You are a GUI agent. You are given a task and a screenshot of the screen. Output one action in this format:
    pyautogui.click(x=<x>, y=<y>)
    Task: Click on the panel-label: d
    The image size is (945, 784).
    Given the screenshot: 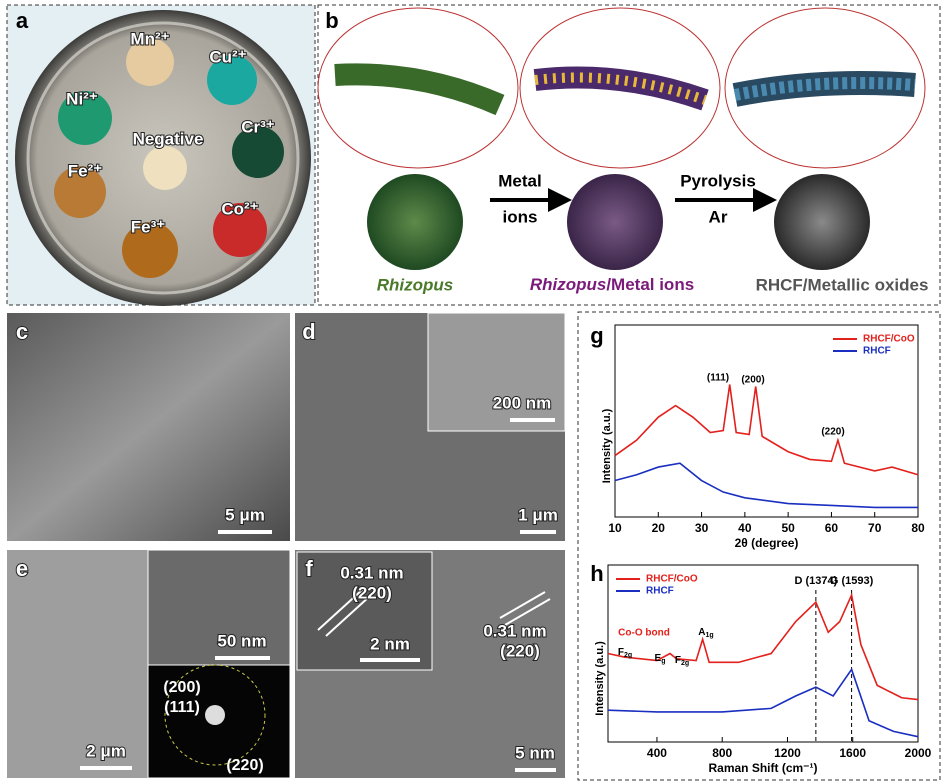 What is the action you would take?
    pyautogui.click(x=308, y=331)
    